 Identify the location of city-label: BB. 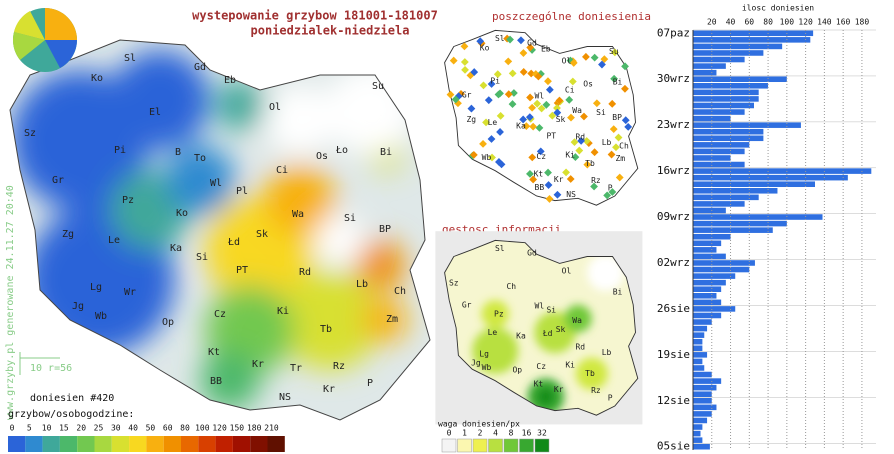
(216, 381).